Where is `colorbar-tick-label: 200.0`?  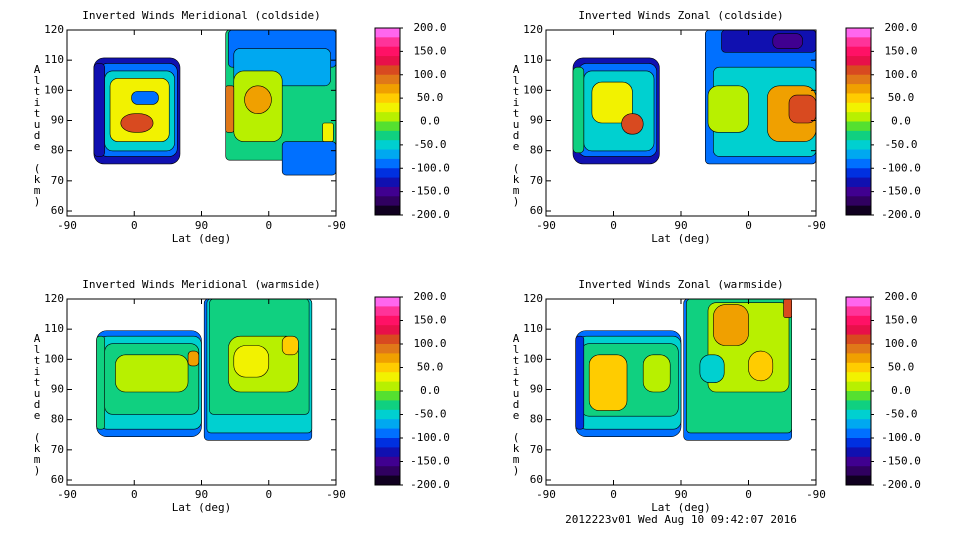 colorbar-tick-label: 200.0 is located at coordinates (900, 296).